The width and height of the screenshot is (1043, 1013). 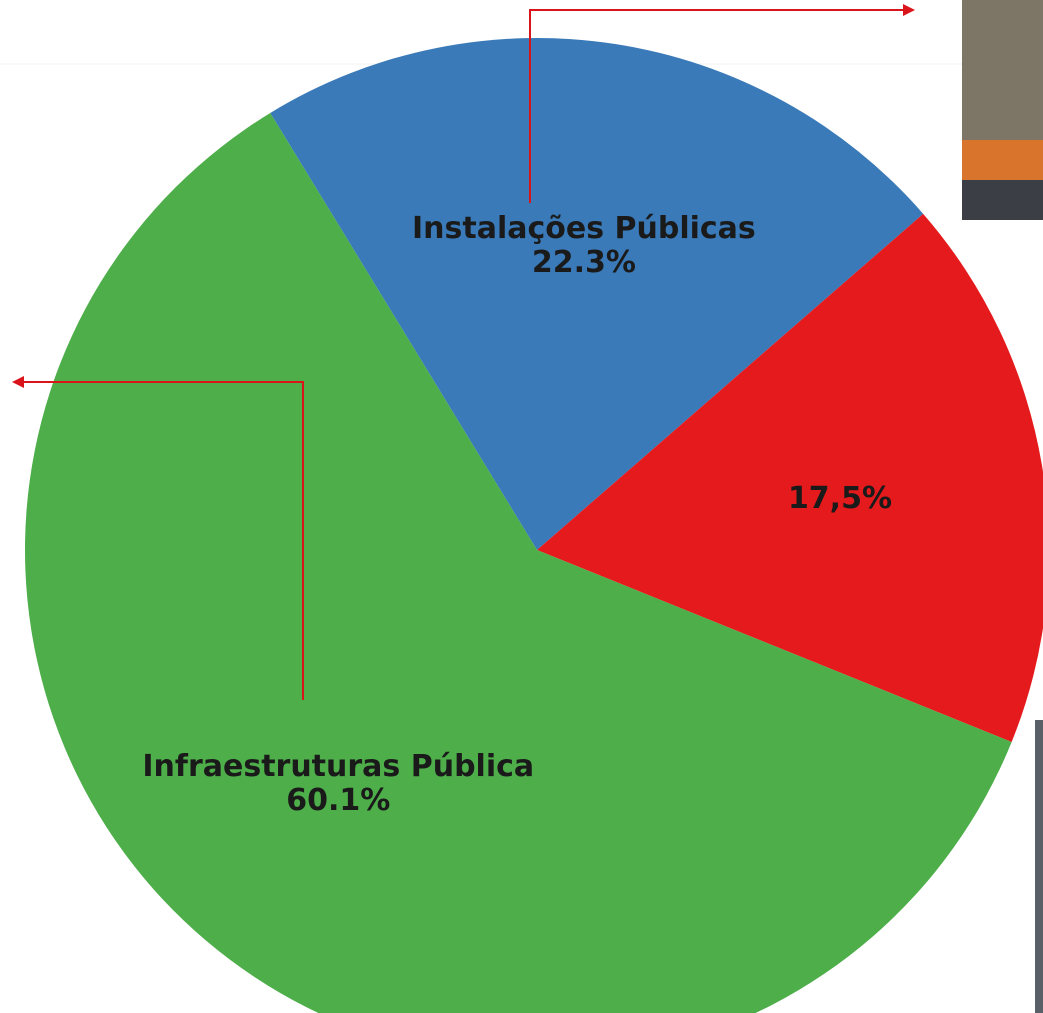 I want to click on value-label: 60.1%, so click(x=338, y=800).